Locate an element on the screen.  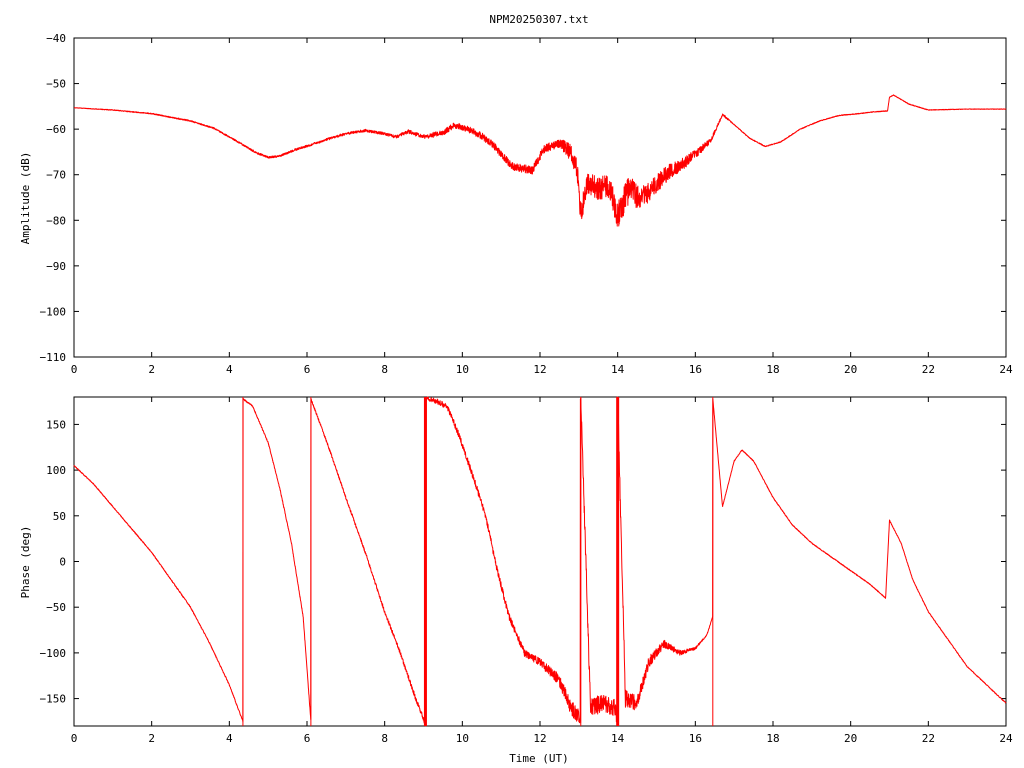
amplitude-y-tick-label: −90 is located at coordinates (56, 266).